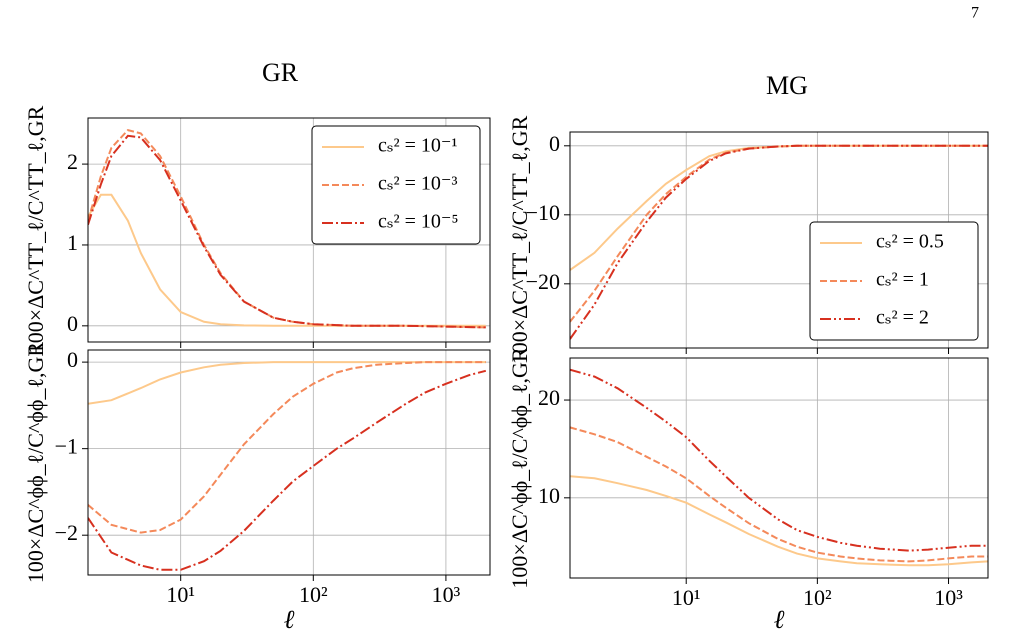  Describe the element at coordinates (72, 242) in the screenshot. I see `y-tick-label: 1` at that location.